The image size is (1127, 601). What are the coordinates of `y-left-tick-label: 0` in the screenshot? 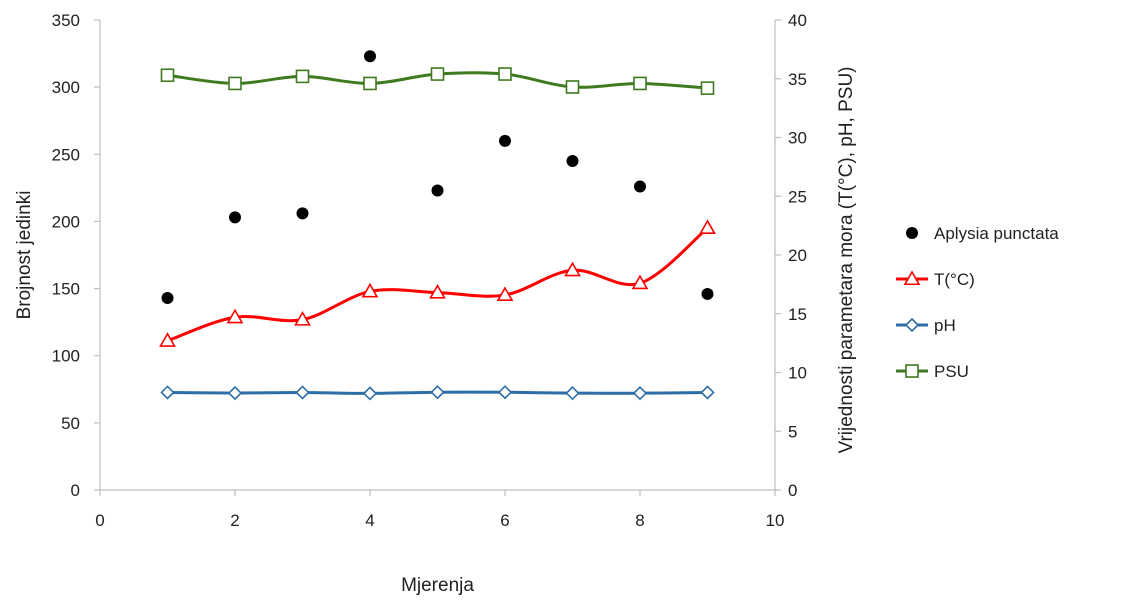 It's located at (75, 490).